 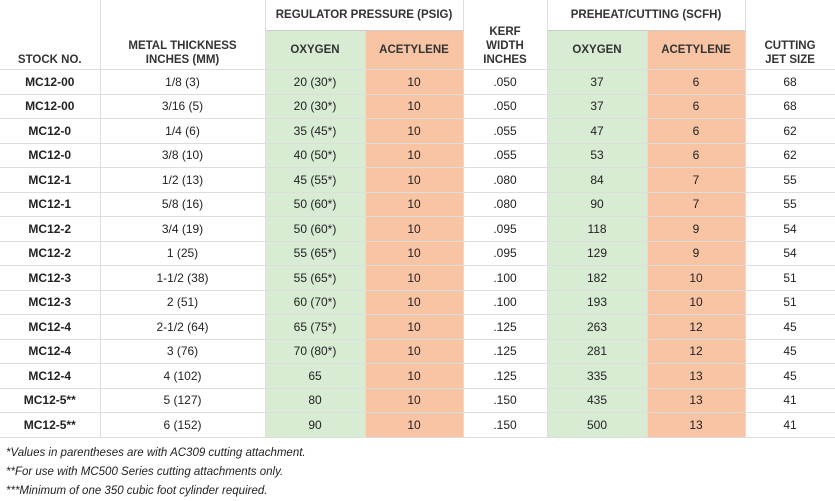 I want to click on table-cell: 1/8 (3), so click(x=183, y=81).